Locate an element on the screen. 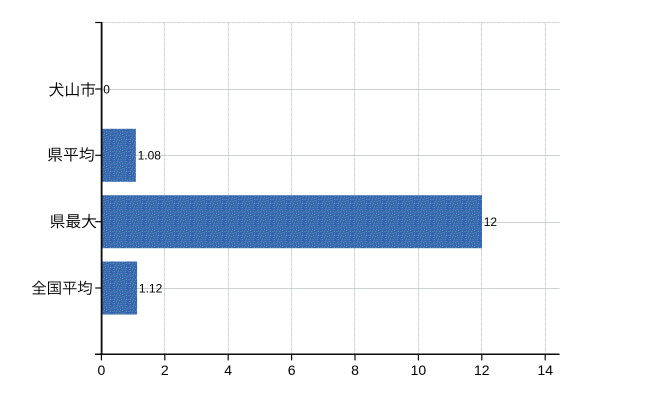 Image resolution: width=650 pixels, height=405 pixels. svg-text: 2 is located at coordinates (165, 370).